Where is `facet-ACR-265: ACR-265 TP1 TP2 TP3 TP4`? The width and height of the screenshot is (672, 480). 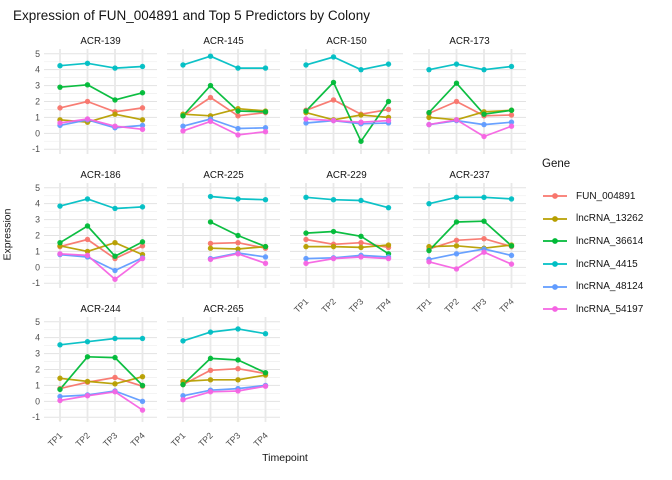
facet-ACR-265: ACR-265 TP1 TP2 TP3 TP4 is located at coordinates (223, 376).